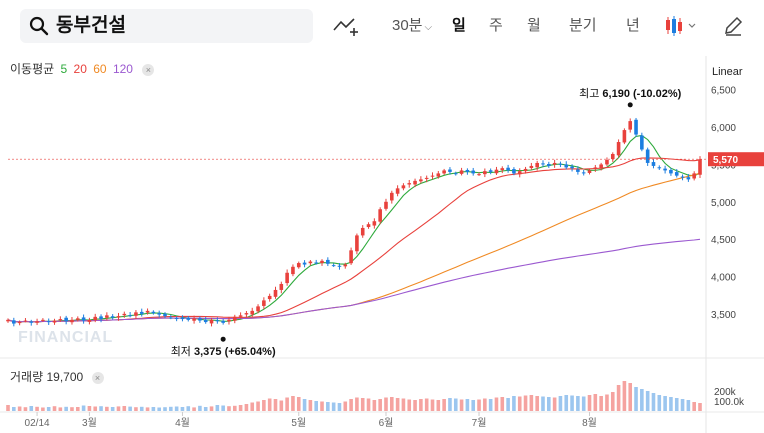 The image size is (764, 433). I want to click on high-marker, so click(630, 105).